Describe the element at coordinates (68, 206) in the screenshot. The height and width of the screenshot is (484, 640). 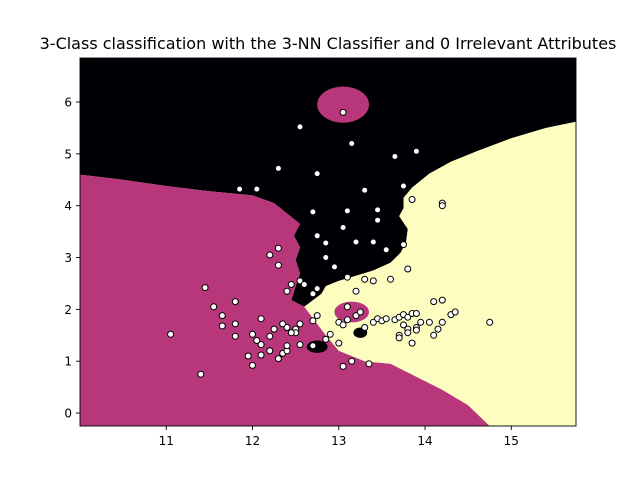
I see `y-tick-label: 4` at that location.